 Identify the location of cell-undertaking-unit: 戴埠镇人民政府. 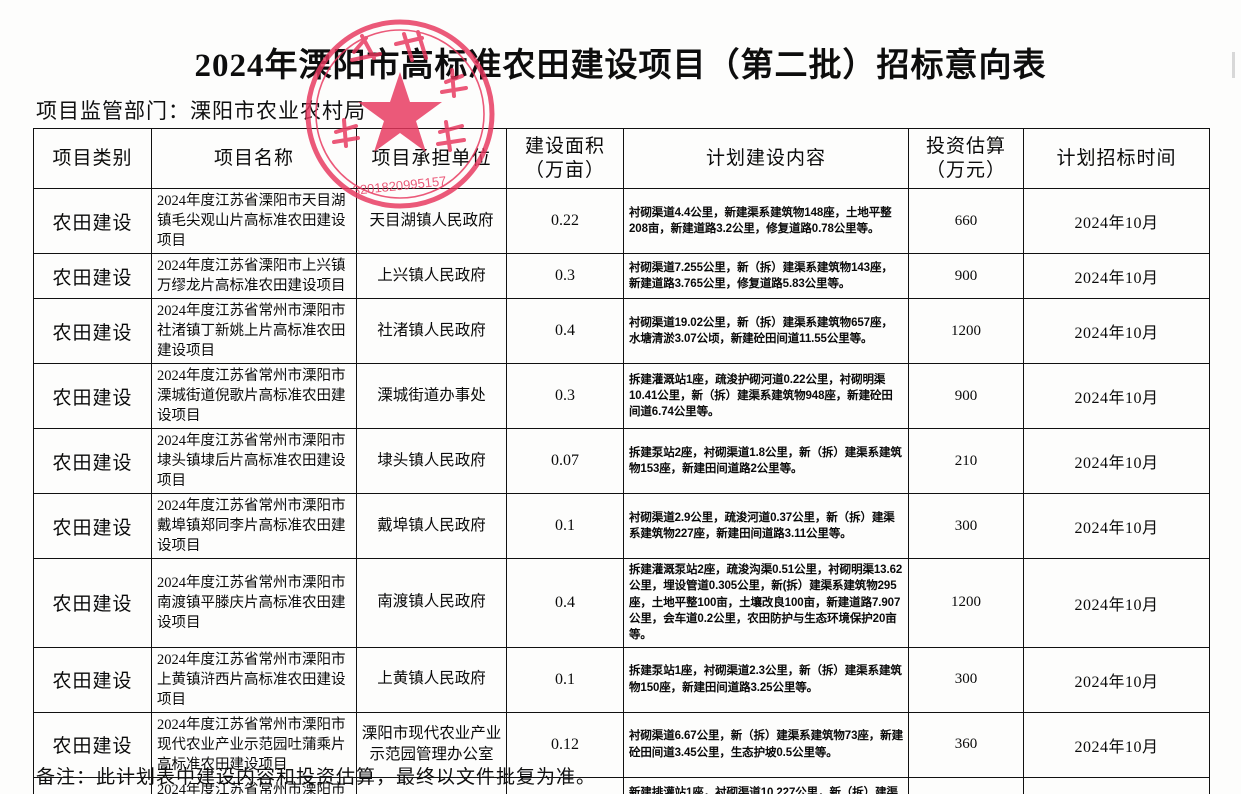
(431, 526).